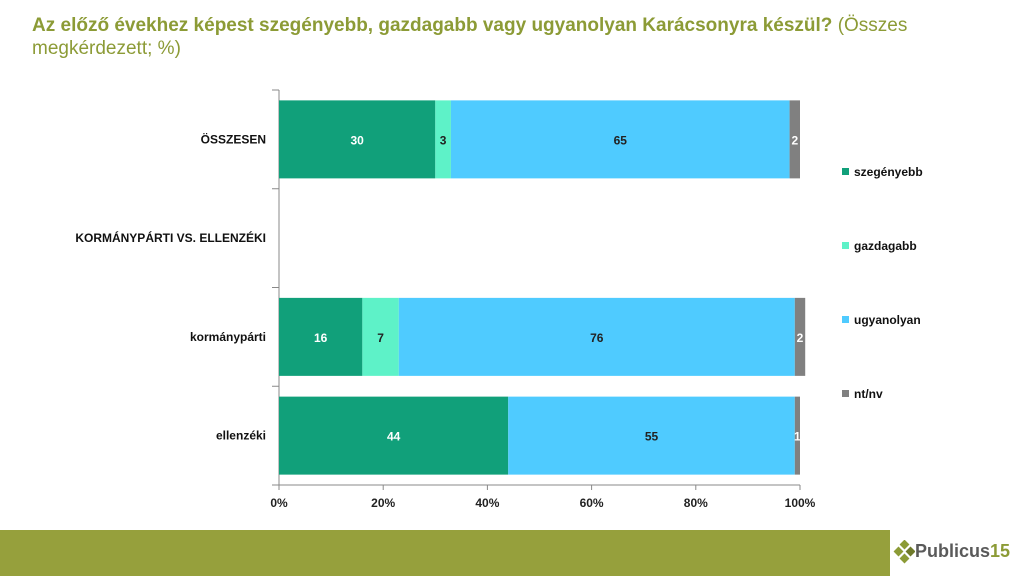 The width and height of the screenshot is (1024, 576). What do you see at coordinates (592, 503) in the screenshot?
I see `x-tick-label: 60%` at bounding box center [592, 503].